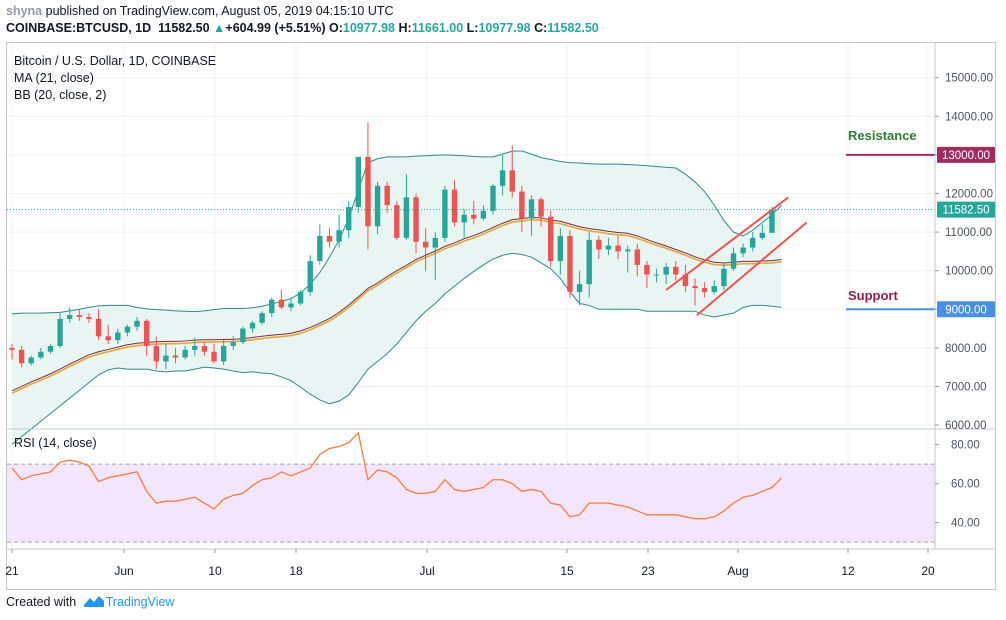 This screenshot has height=620, width=1006. I want to click on rsi-band-fill, so click(471, 503).